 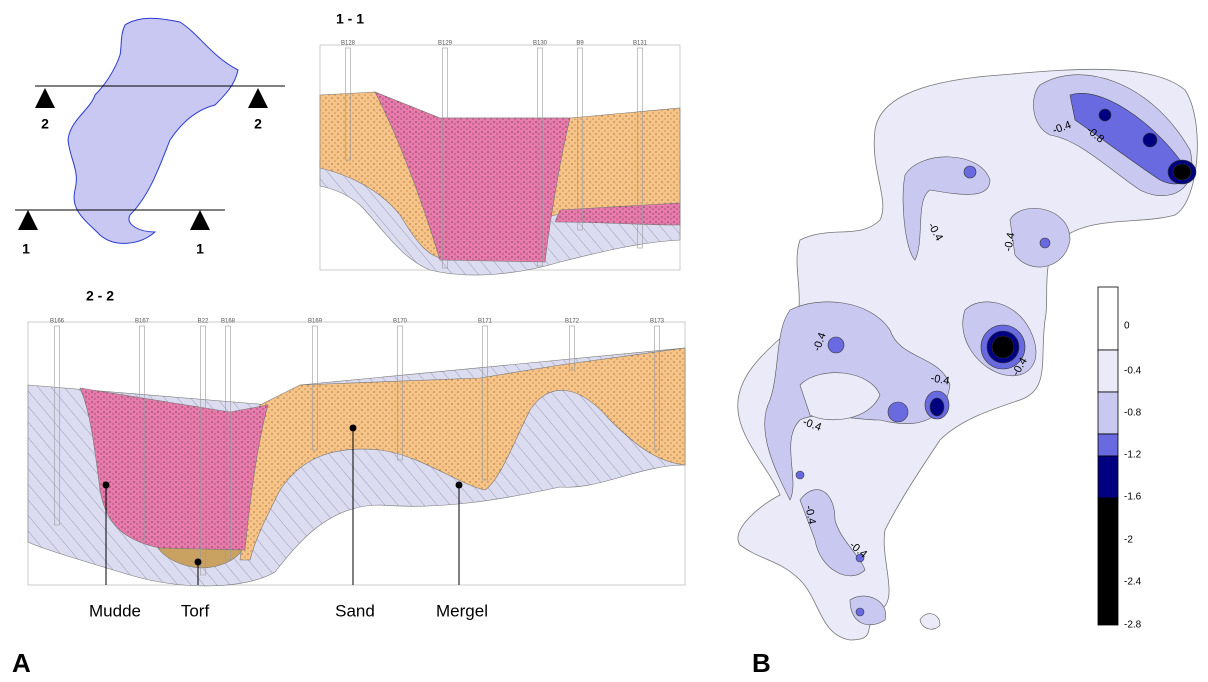 What do you see at coordinates (1128, 540) in the screenshot?
I see `colorbar-label: -2` at bounding box center [1128, 540].